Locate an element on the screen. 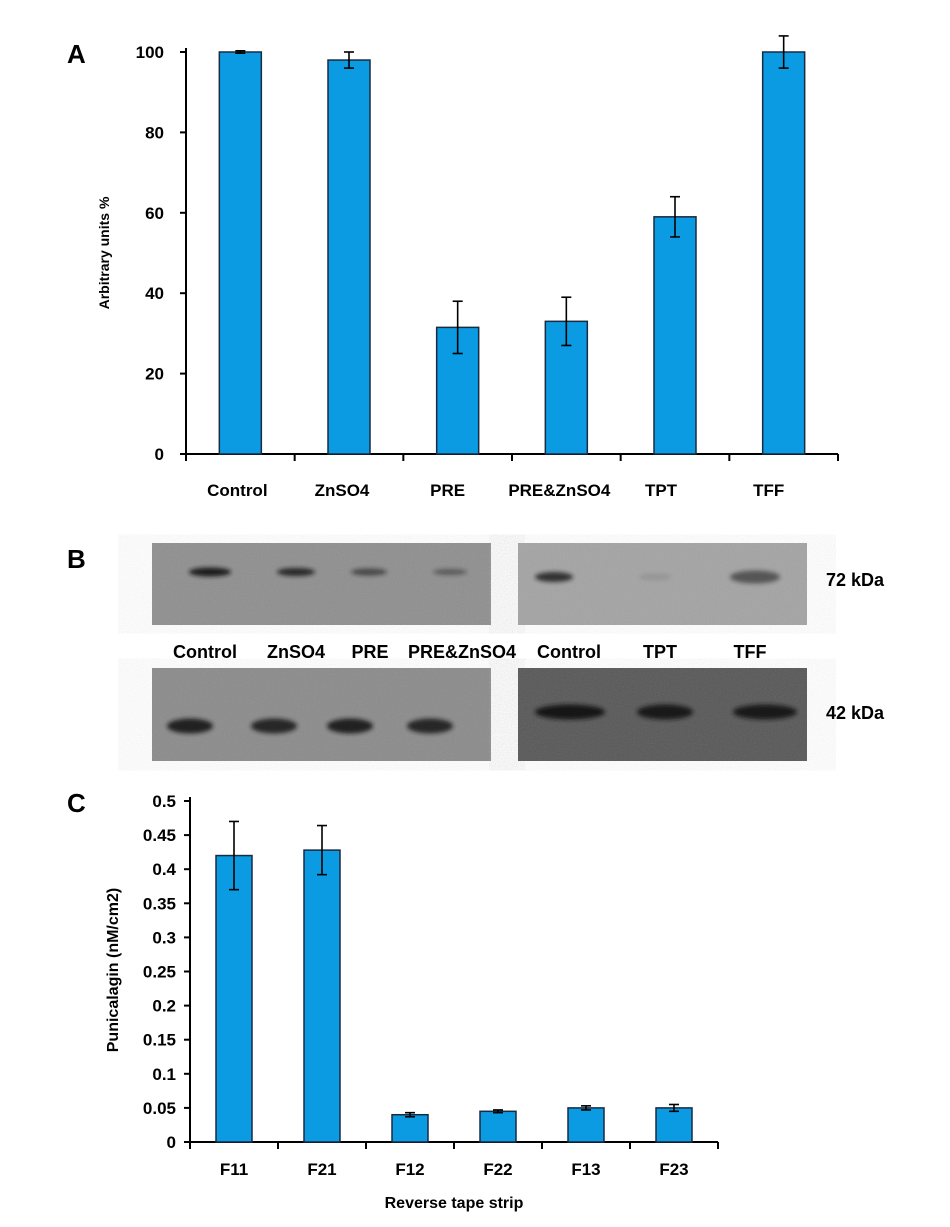  y-tick-label: 0.25 is located at coordinates (159, 972).